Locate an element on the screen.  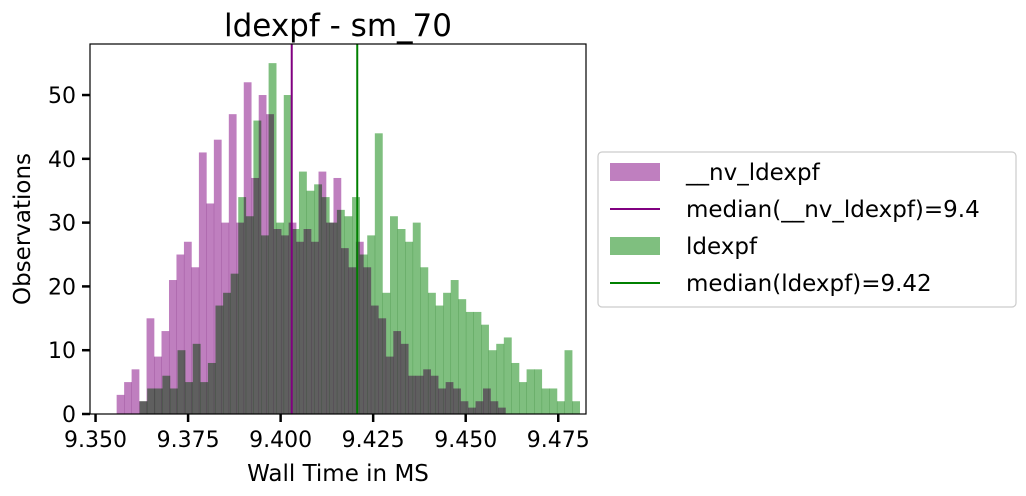
x-axis-ticks: 9.350 9.375 9.400 9.425 9.450 9.475 is located at coordinates (327, 433).